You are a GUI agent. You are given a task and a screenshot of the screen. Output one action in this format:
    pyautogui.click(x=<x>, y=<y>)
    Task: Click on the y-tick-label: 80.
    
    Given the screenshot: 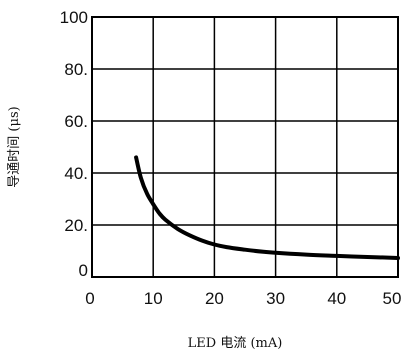 What is the action you would take?
    pyautogui.click(x=76, y=69)
    